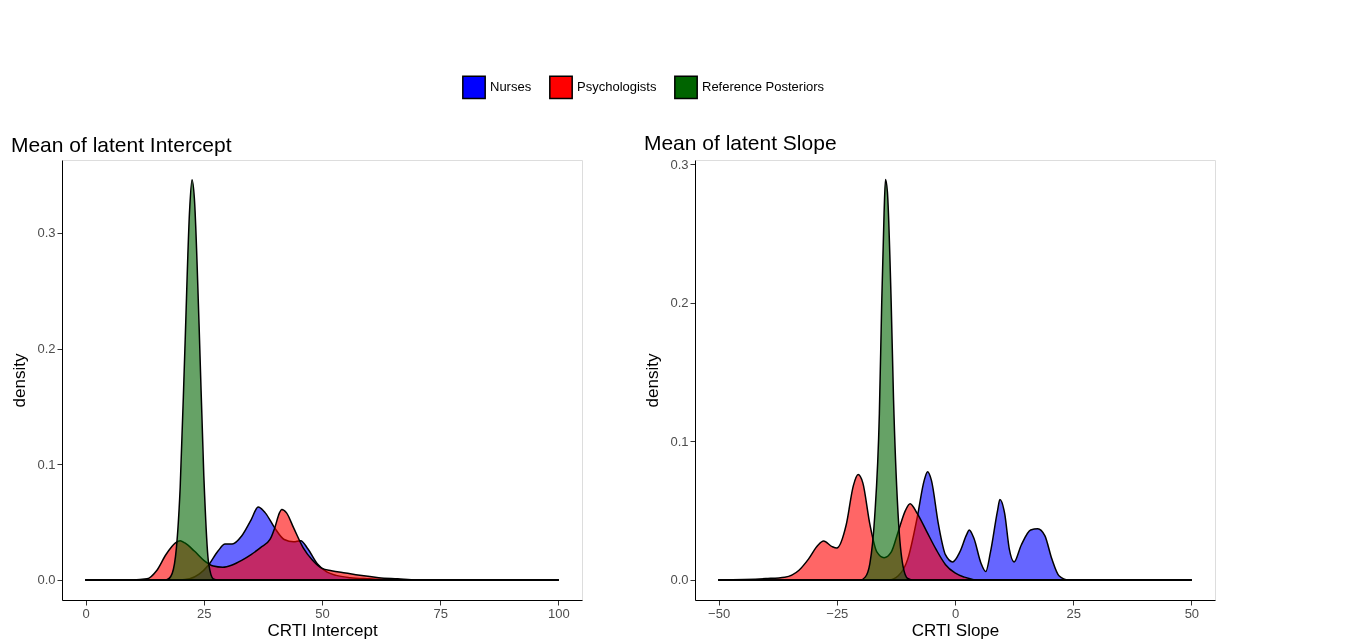 Image resolution: width=1357 pixels, height=639 pixels. I want to click on legend-label: Reference Posteriors, so click(763, 87).